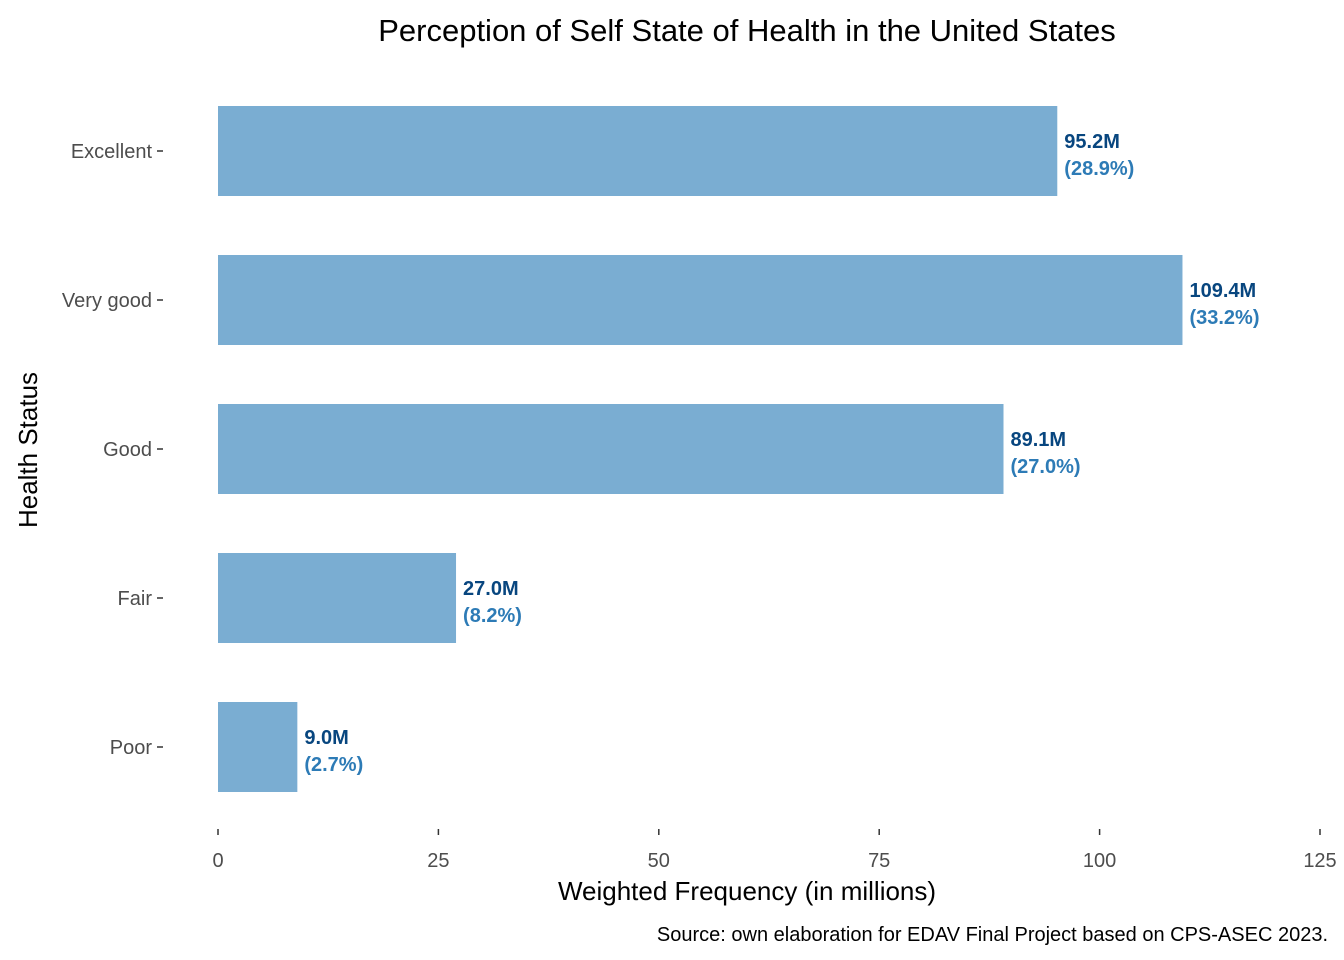 The image size is (1344, 960). Describe the element at coordinates (1319, 861) in the screenshot. I see `x-tick-label: 125` at that location.